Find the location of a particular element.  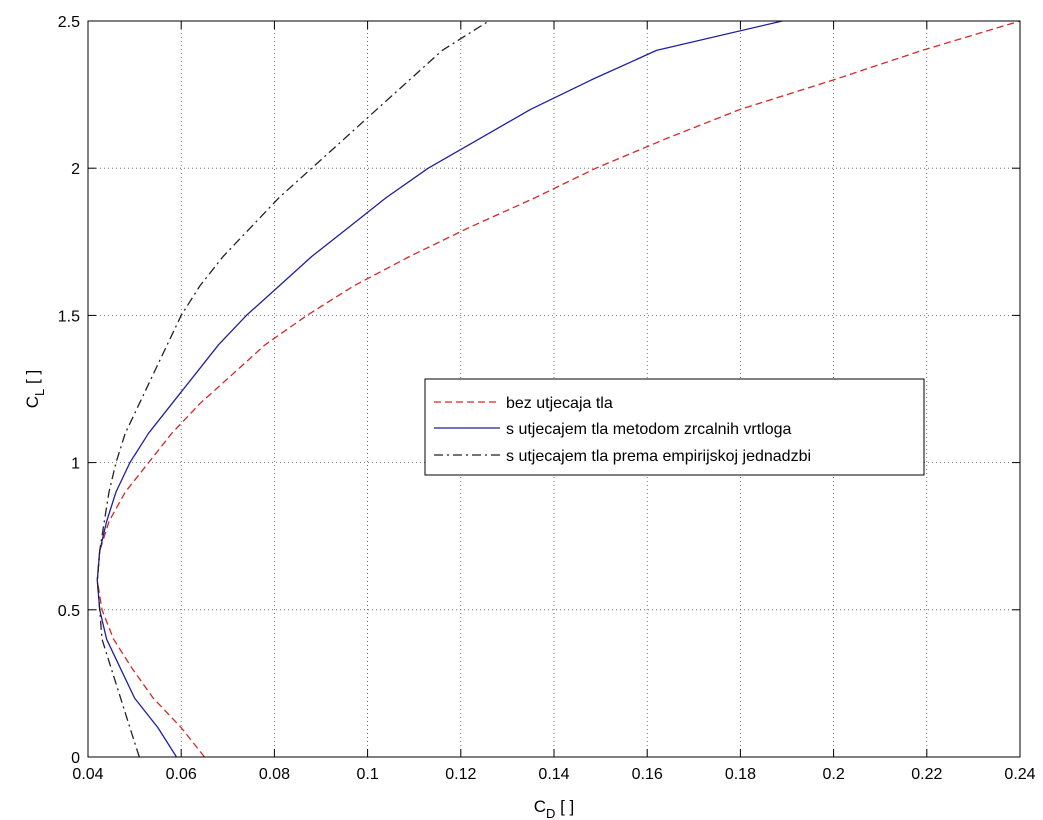

x-tick-label: 0.16 is located at coordinates (647, 774).